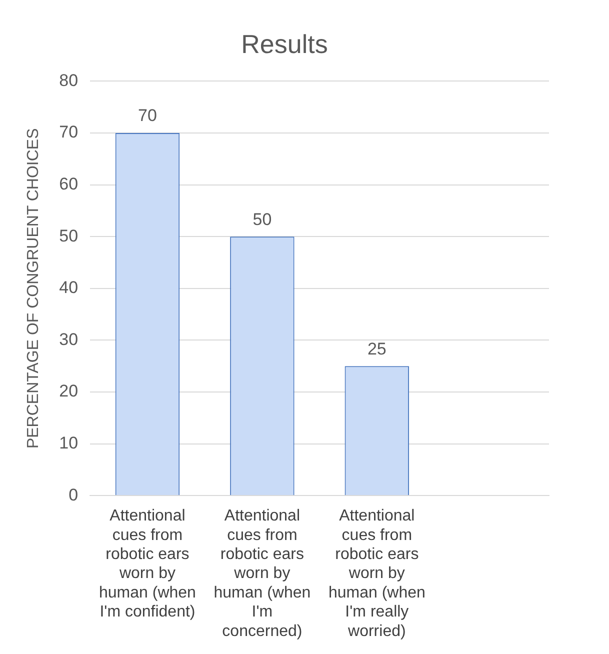 The width and height of the screenshot is (609, 654). What do you see at coordinates (284, 43) in the screenshot?
I see `chart-title: Results` at bounding box center [284, 43].